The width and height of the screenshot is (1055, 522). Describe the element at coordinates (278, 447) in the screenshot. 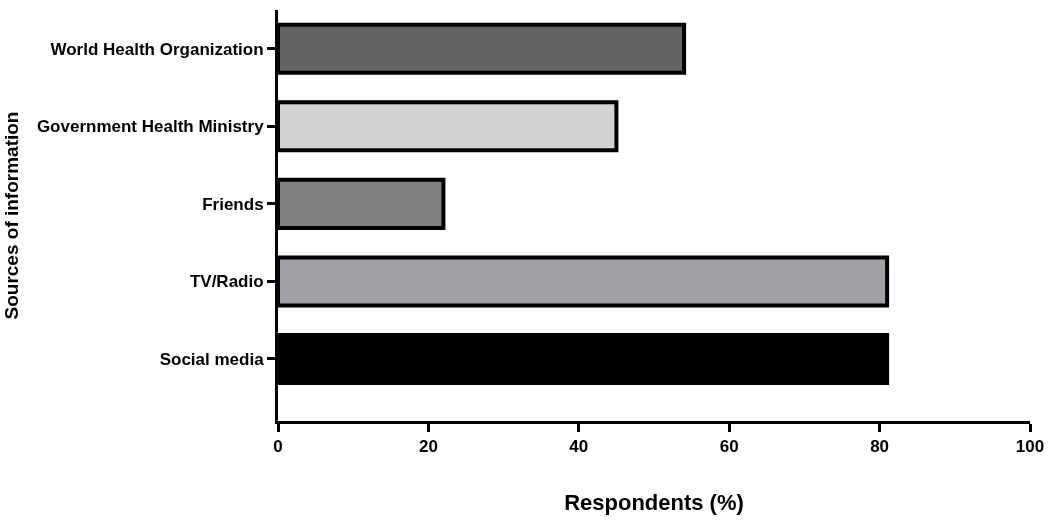

I see `x-tick-label: 0` at that location.